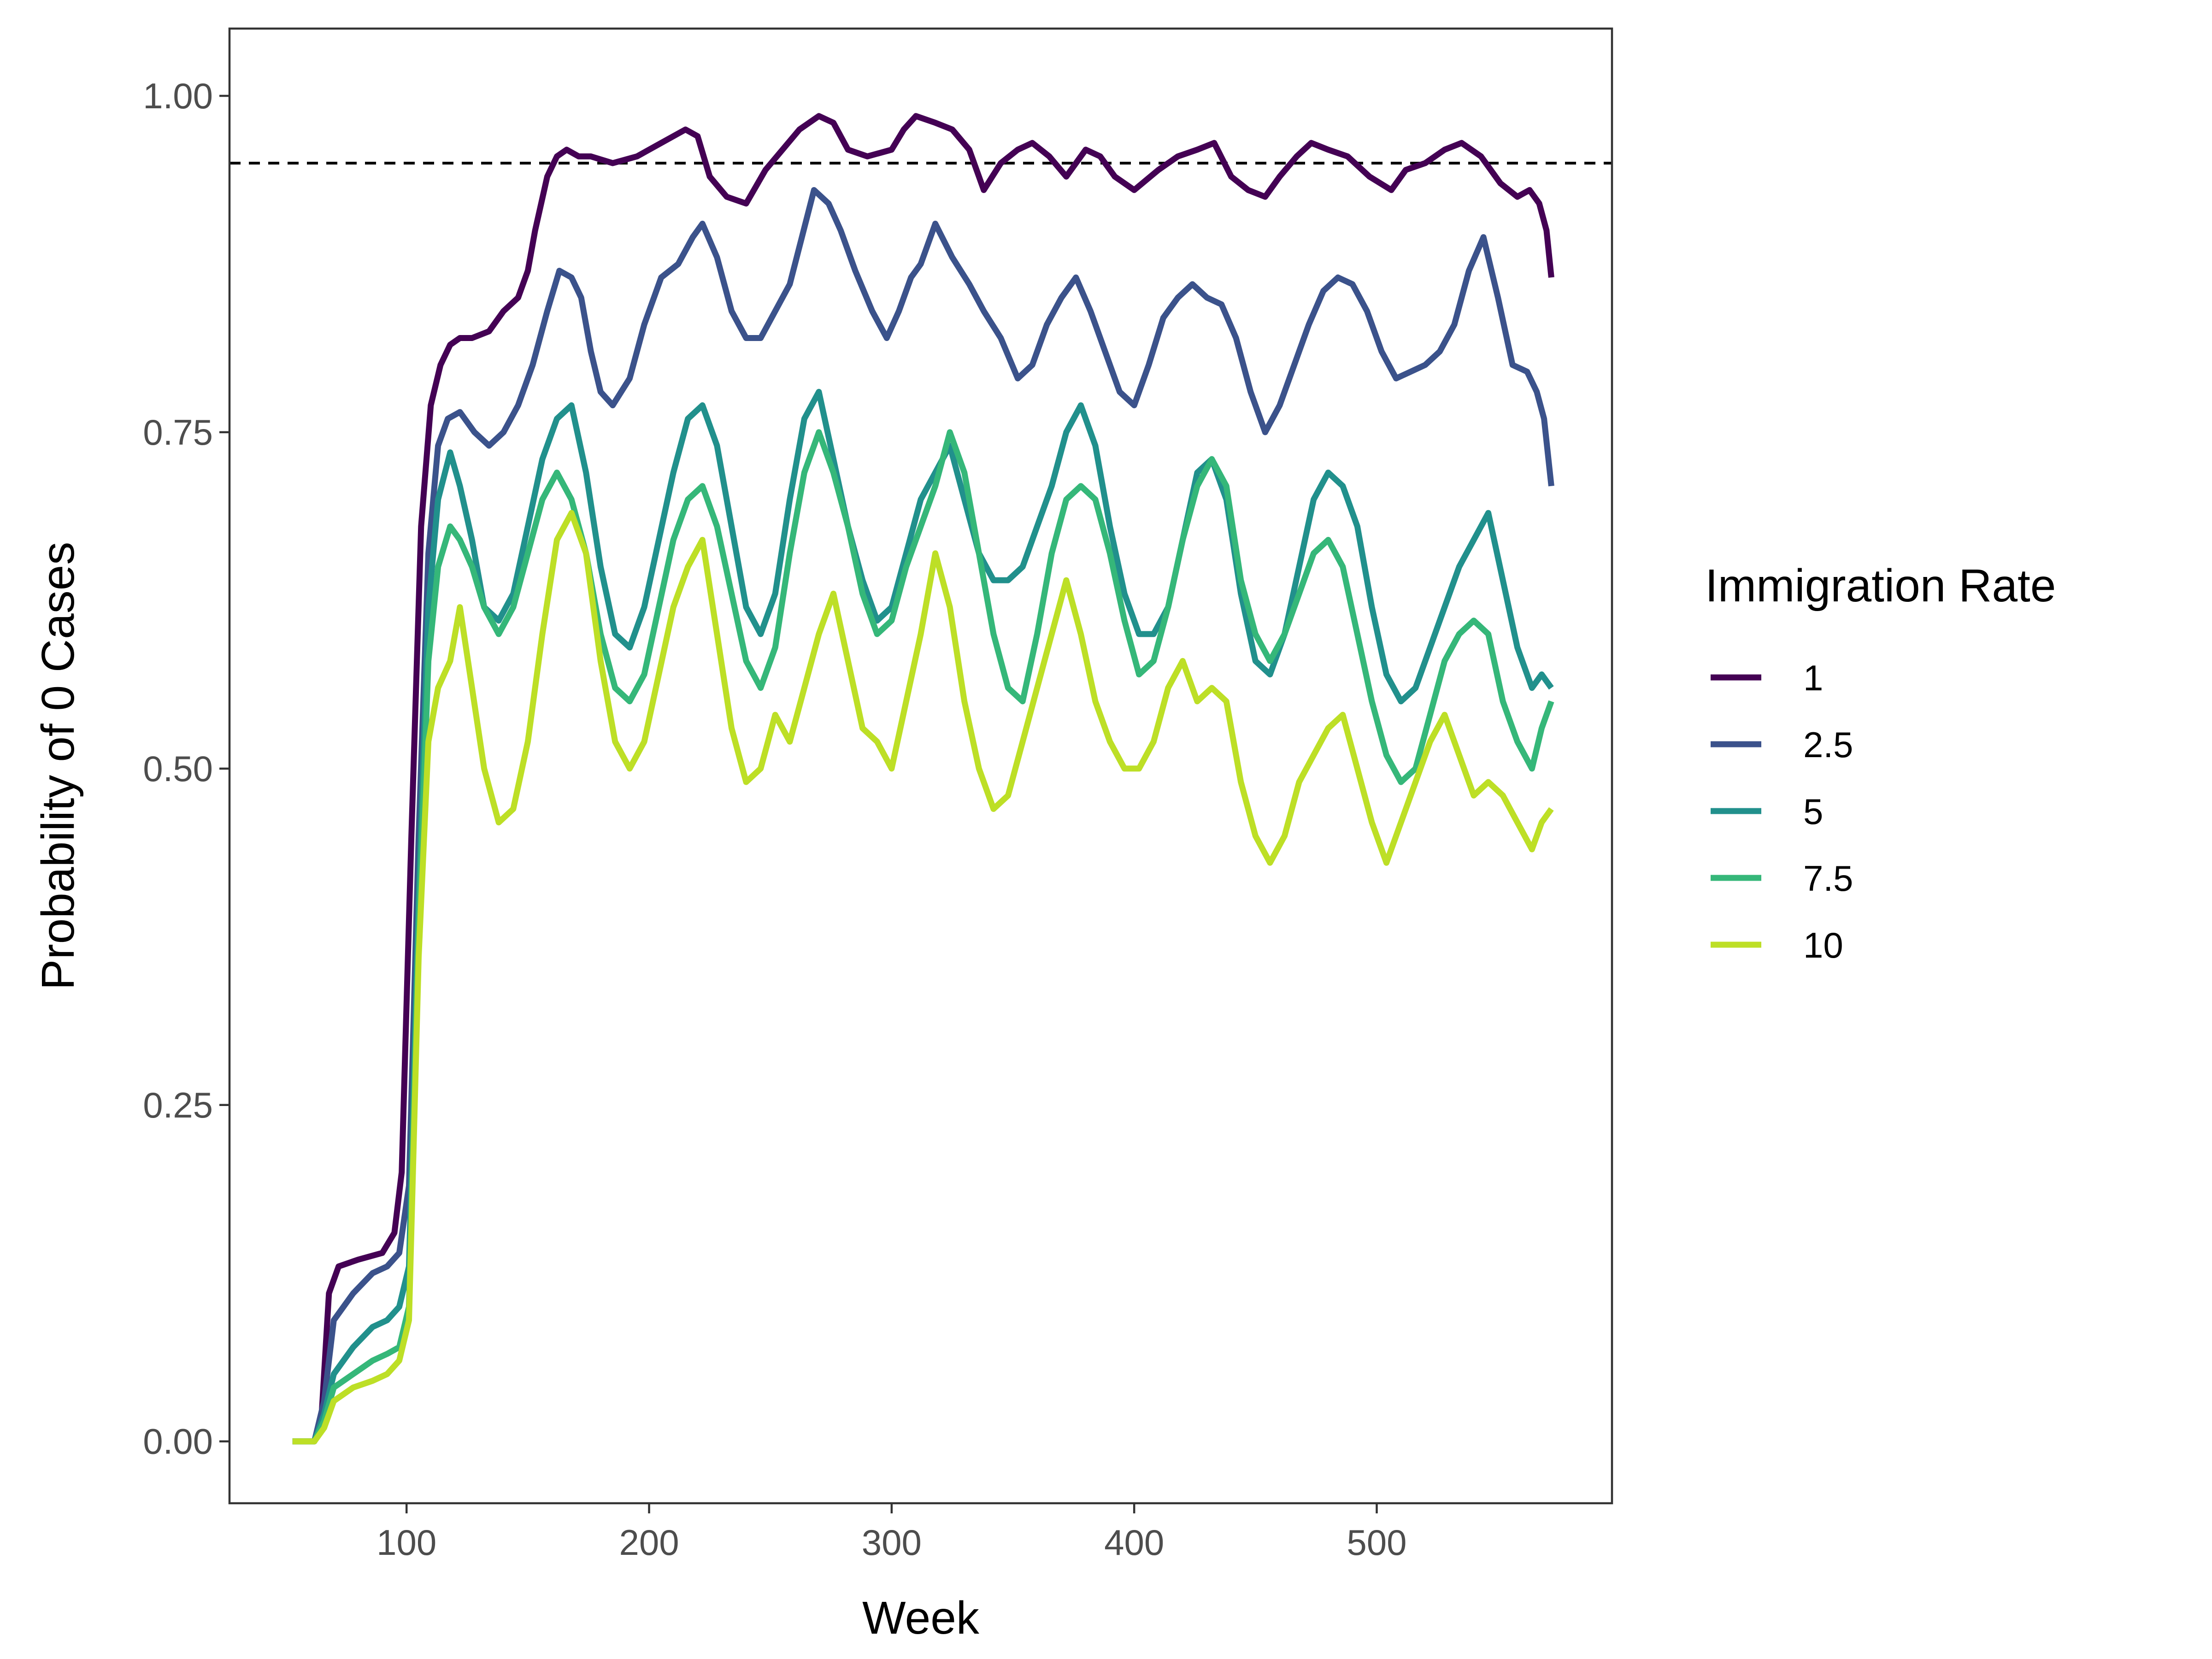 This screenshot has width=2212, height=1659. Describe the element at coordinates (1767, 678) in the screenshot. I see `legend-item: 1` at that location.